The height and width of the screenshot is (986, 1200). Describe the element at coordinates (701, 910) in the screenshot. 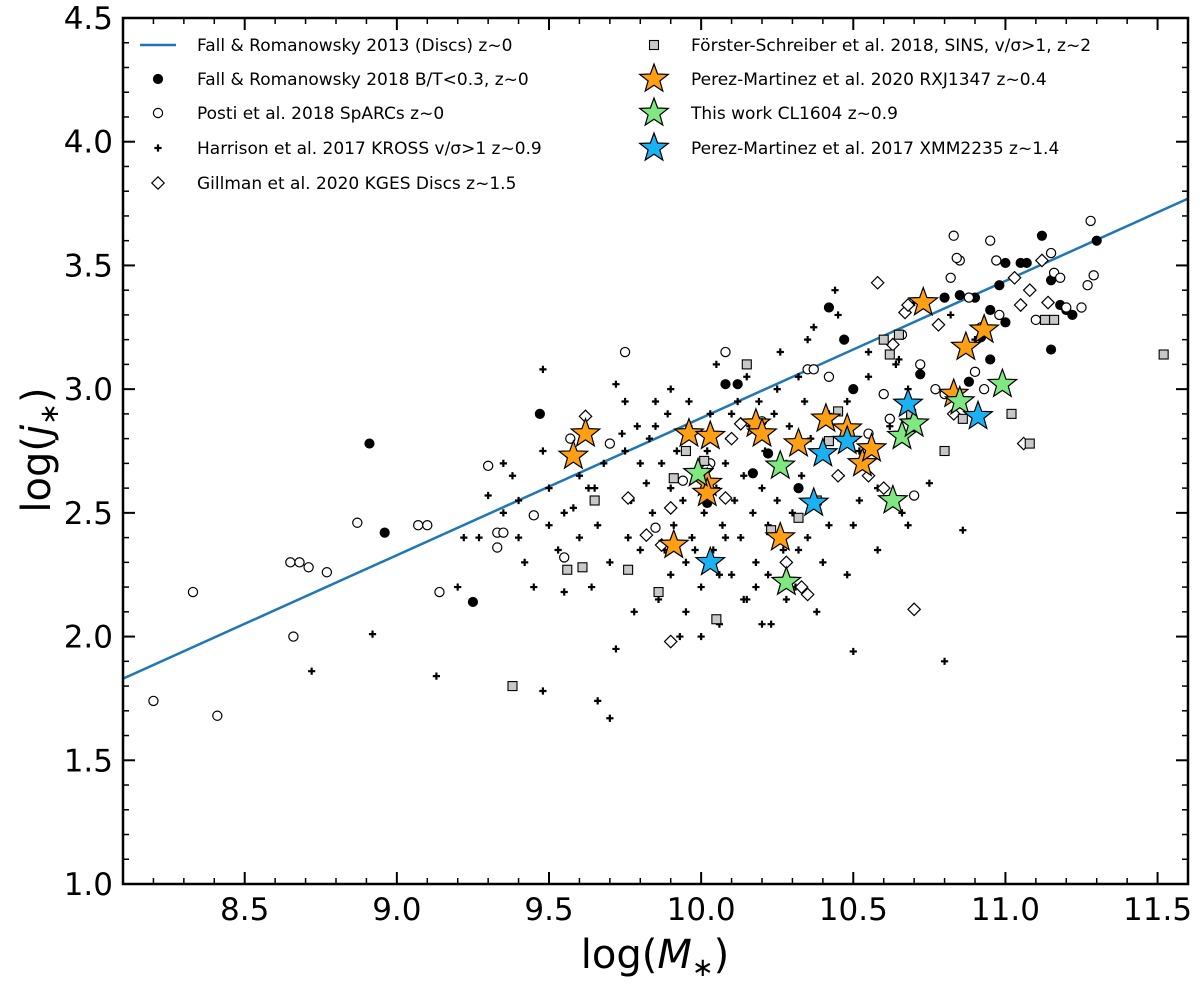

I see `x-tick-label: 10.0` at that location.